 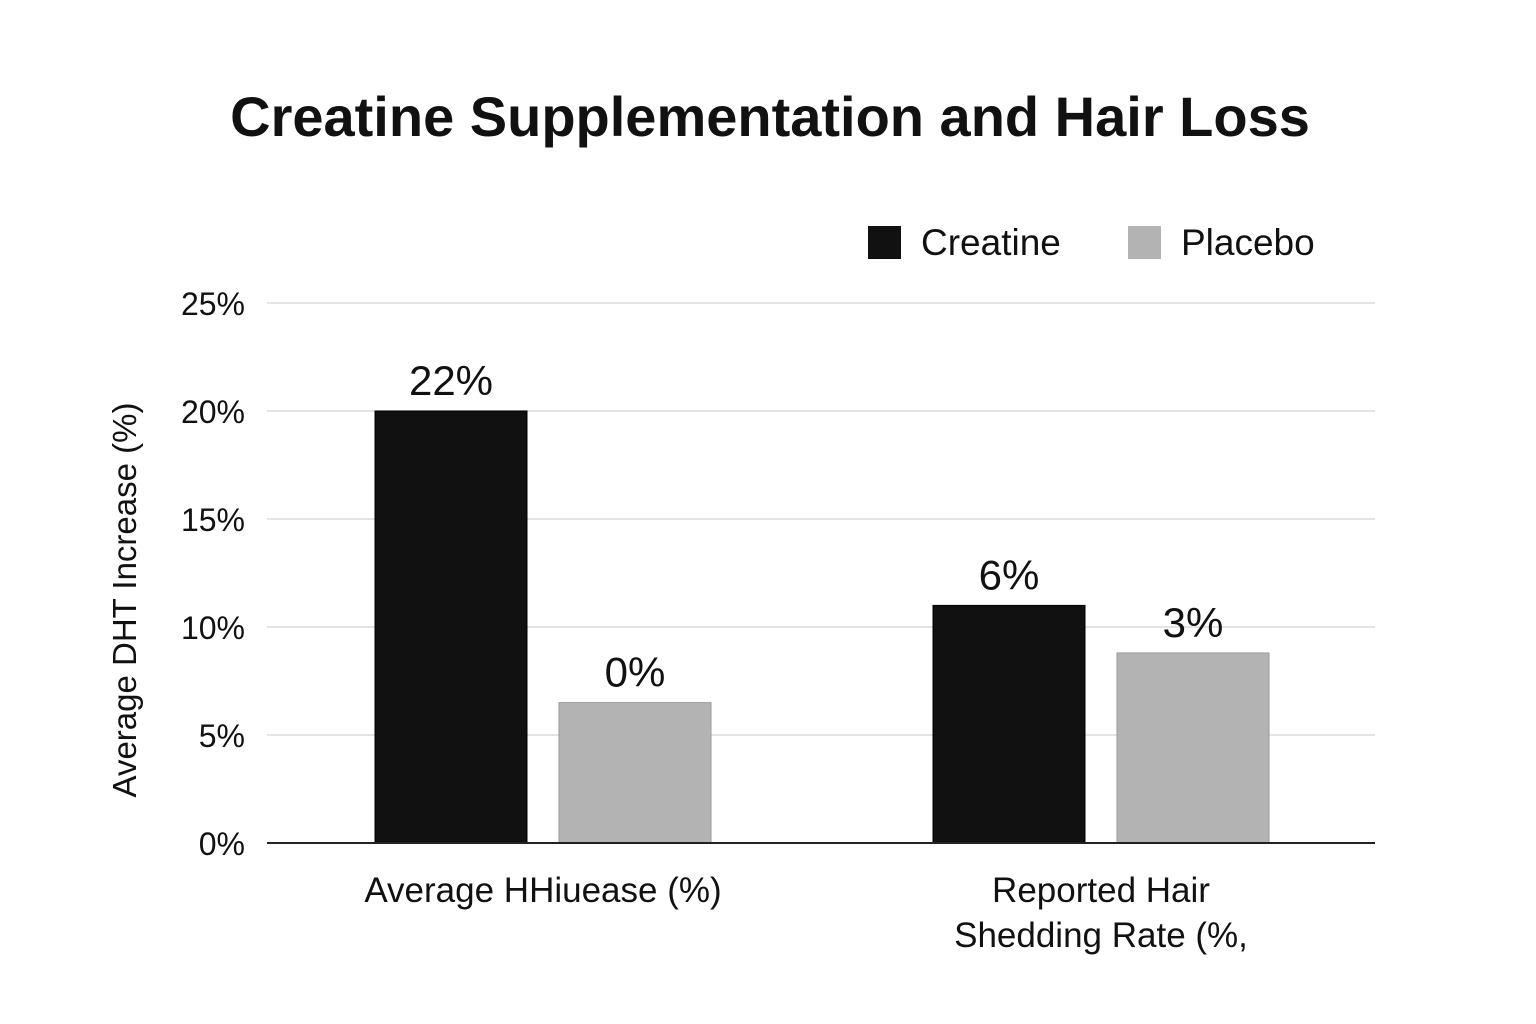 I want to click on bar-value-label: 3%, so click(x=1193, y=622).